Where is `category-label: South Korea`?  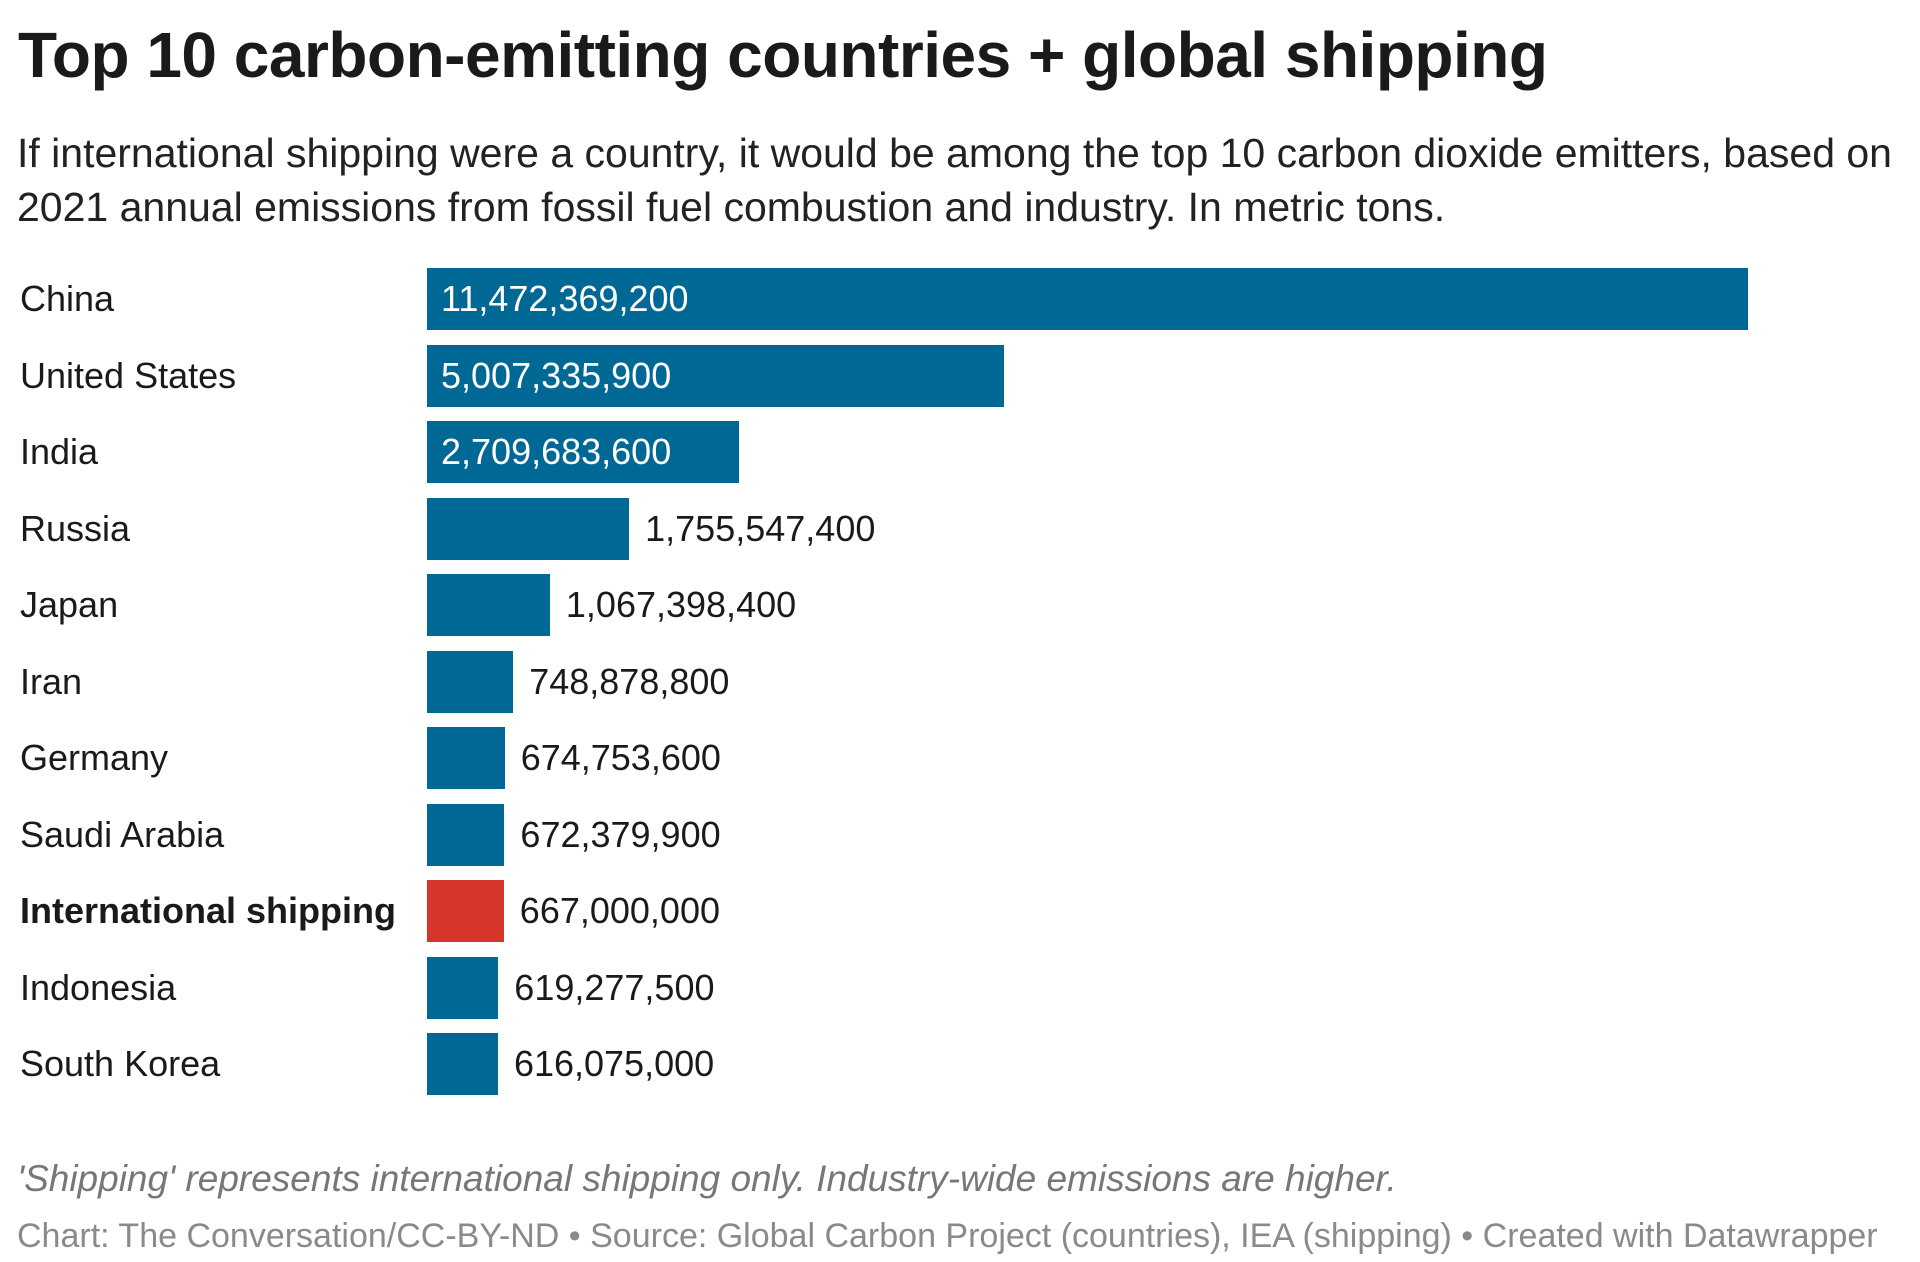 category-label: South Korea is located at coordinates (120, 1063).